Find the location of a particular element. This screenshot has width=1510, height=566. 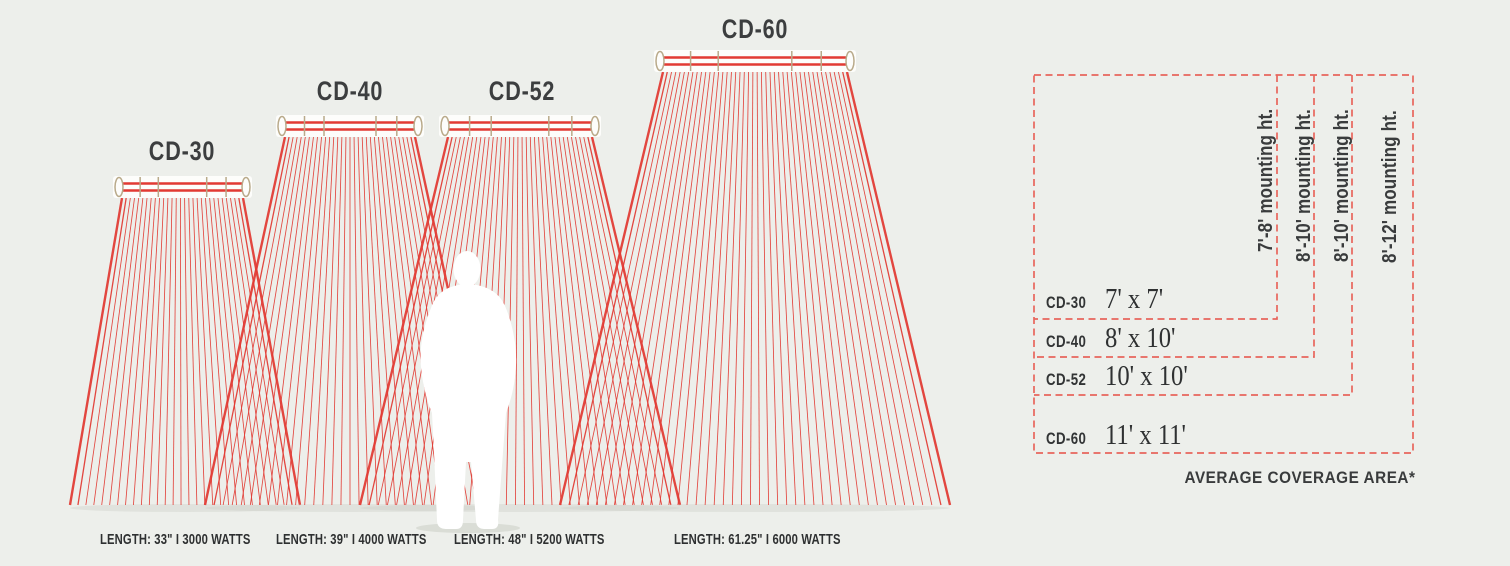

model-title-cd-40: CD-40 is located at coordinates (350, 92).